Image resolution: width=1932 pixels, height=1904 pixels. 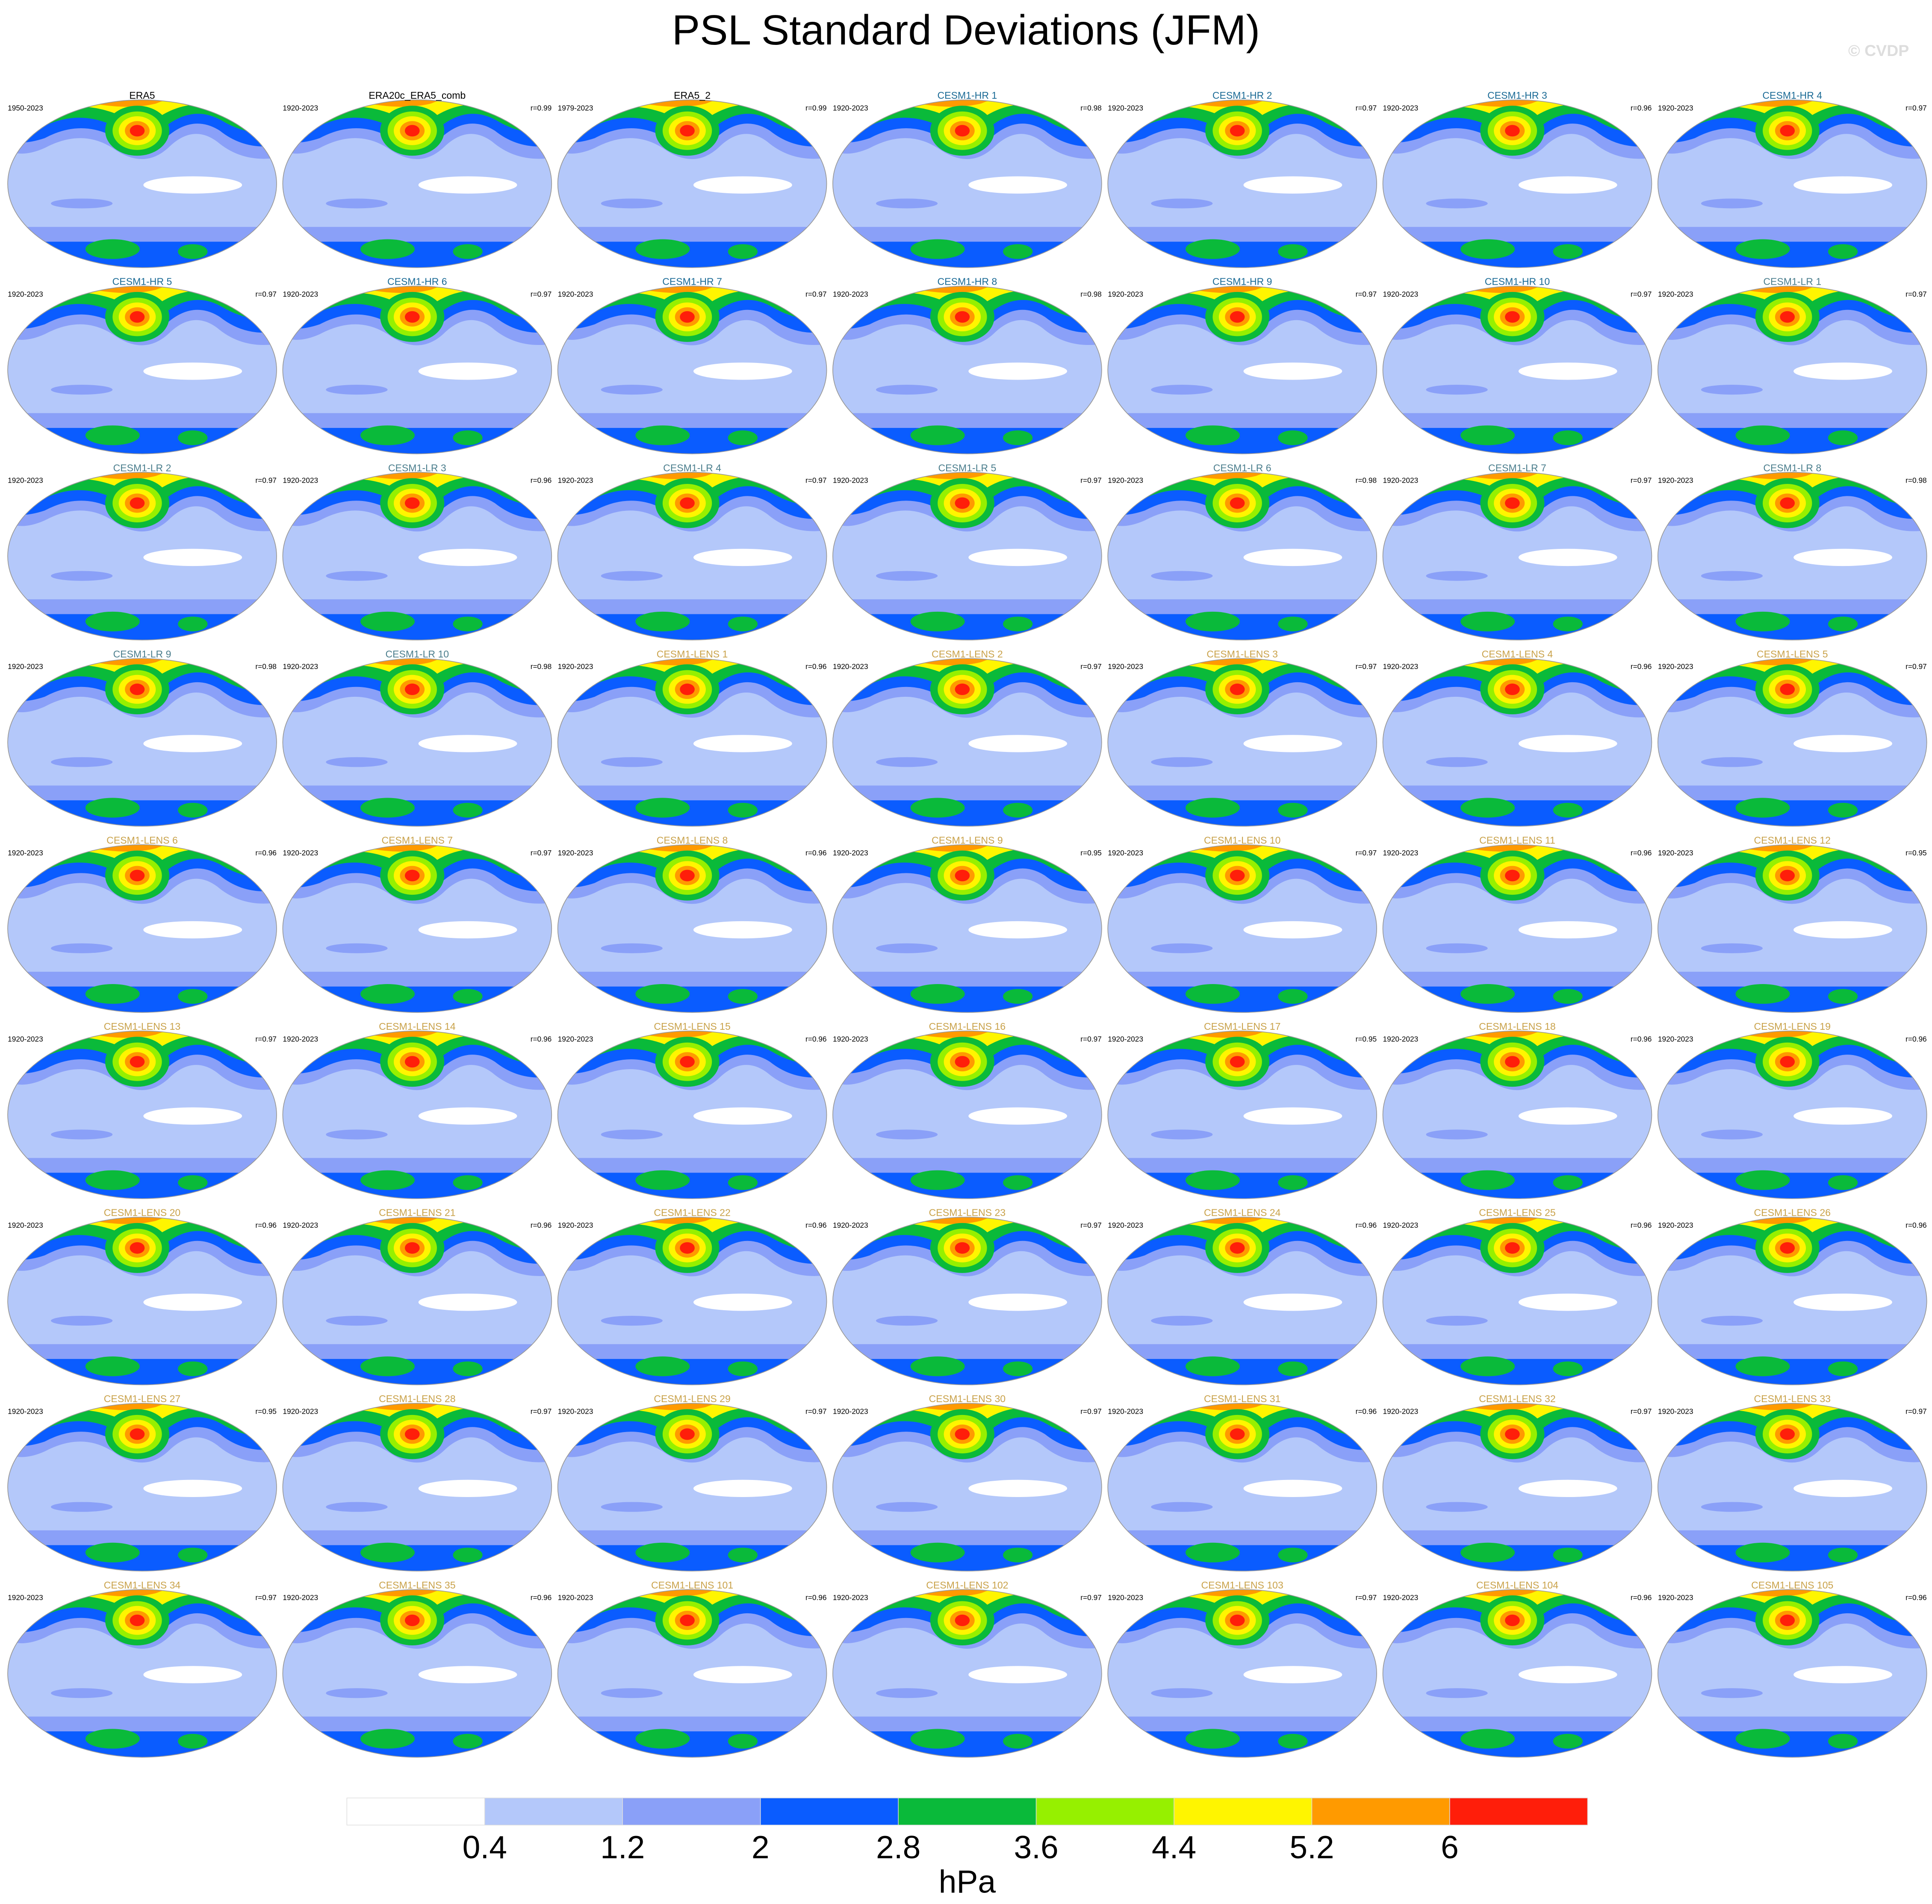 What do you see at coordinates (1517, 365) in the screenshot?
I see `map-panel: CESM1-HR 10 1920-2023 r=0.97` at bounding box center [1517, 365].